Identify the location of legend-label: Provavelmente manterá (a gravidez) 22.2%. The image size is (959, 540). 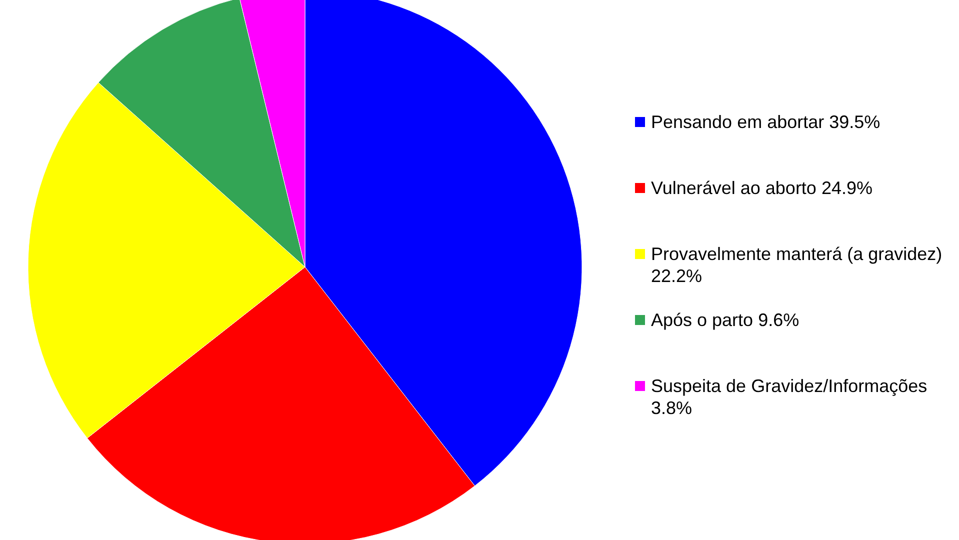
(796, 265).